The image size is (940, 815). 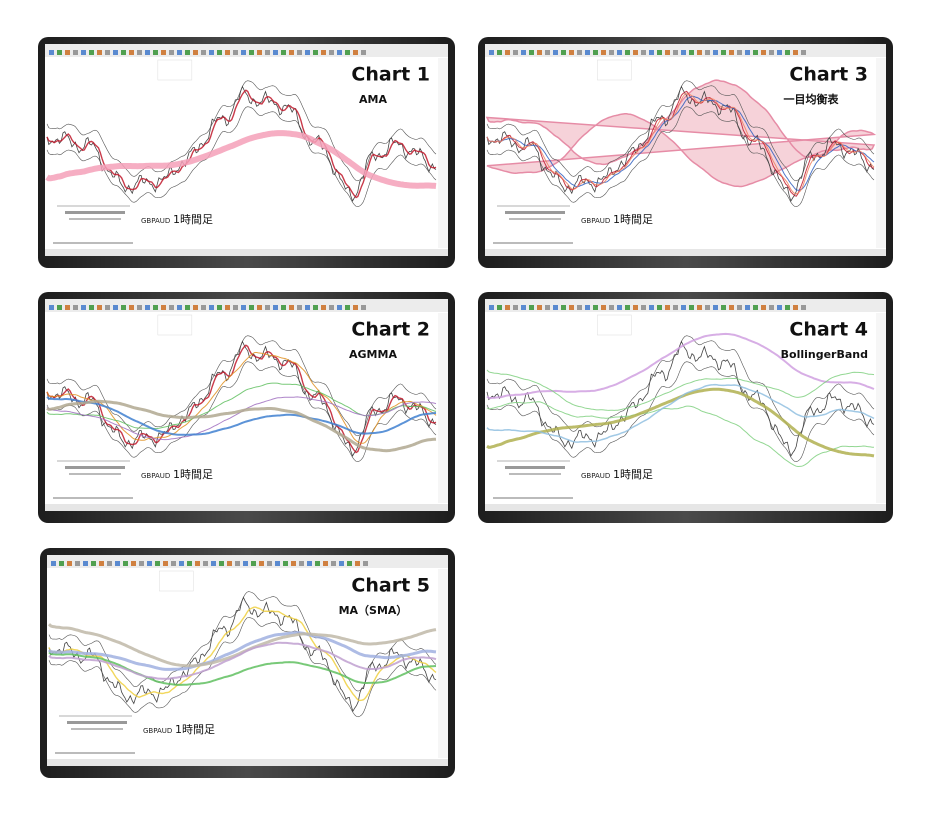 What do you see at coordinates (390, 75) in the screenshot?
I see `chart-title: Chart 1` at bounding box center [390, 75].